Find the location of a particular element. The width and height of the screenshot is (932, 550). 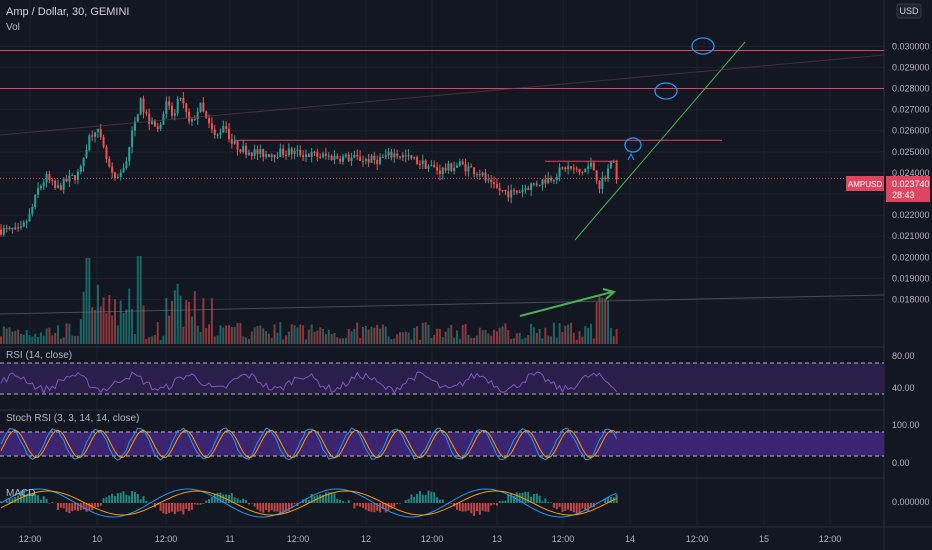

long-volume-line is located at coordinates (442, 304).